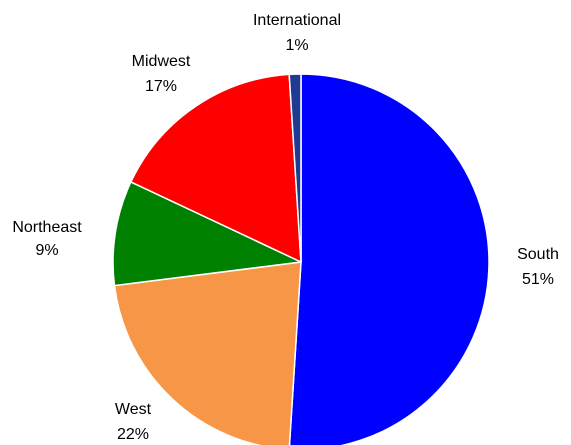  What do you see at coordinates (297, 20) in the screenshot?
I see `slice-label-international: International` at bounding box center [297, 20].